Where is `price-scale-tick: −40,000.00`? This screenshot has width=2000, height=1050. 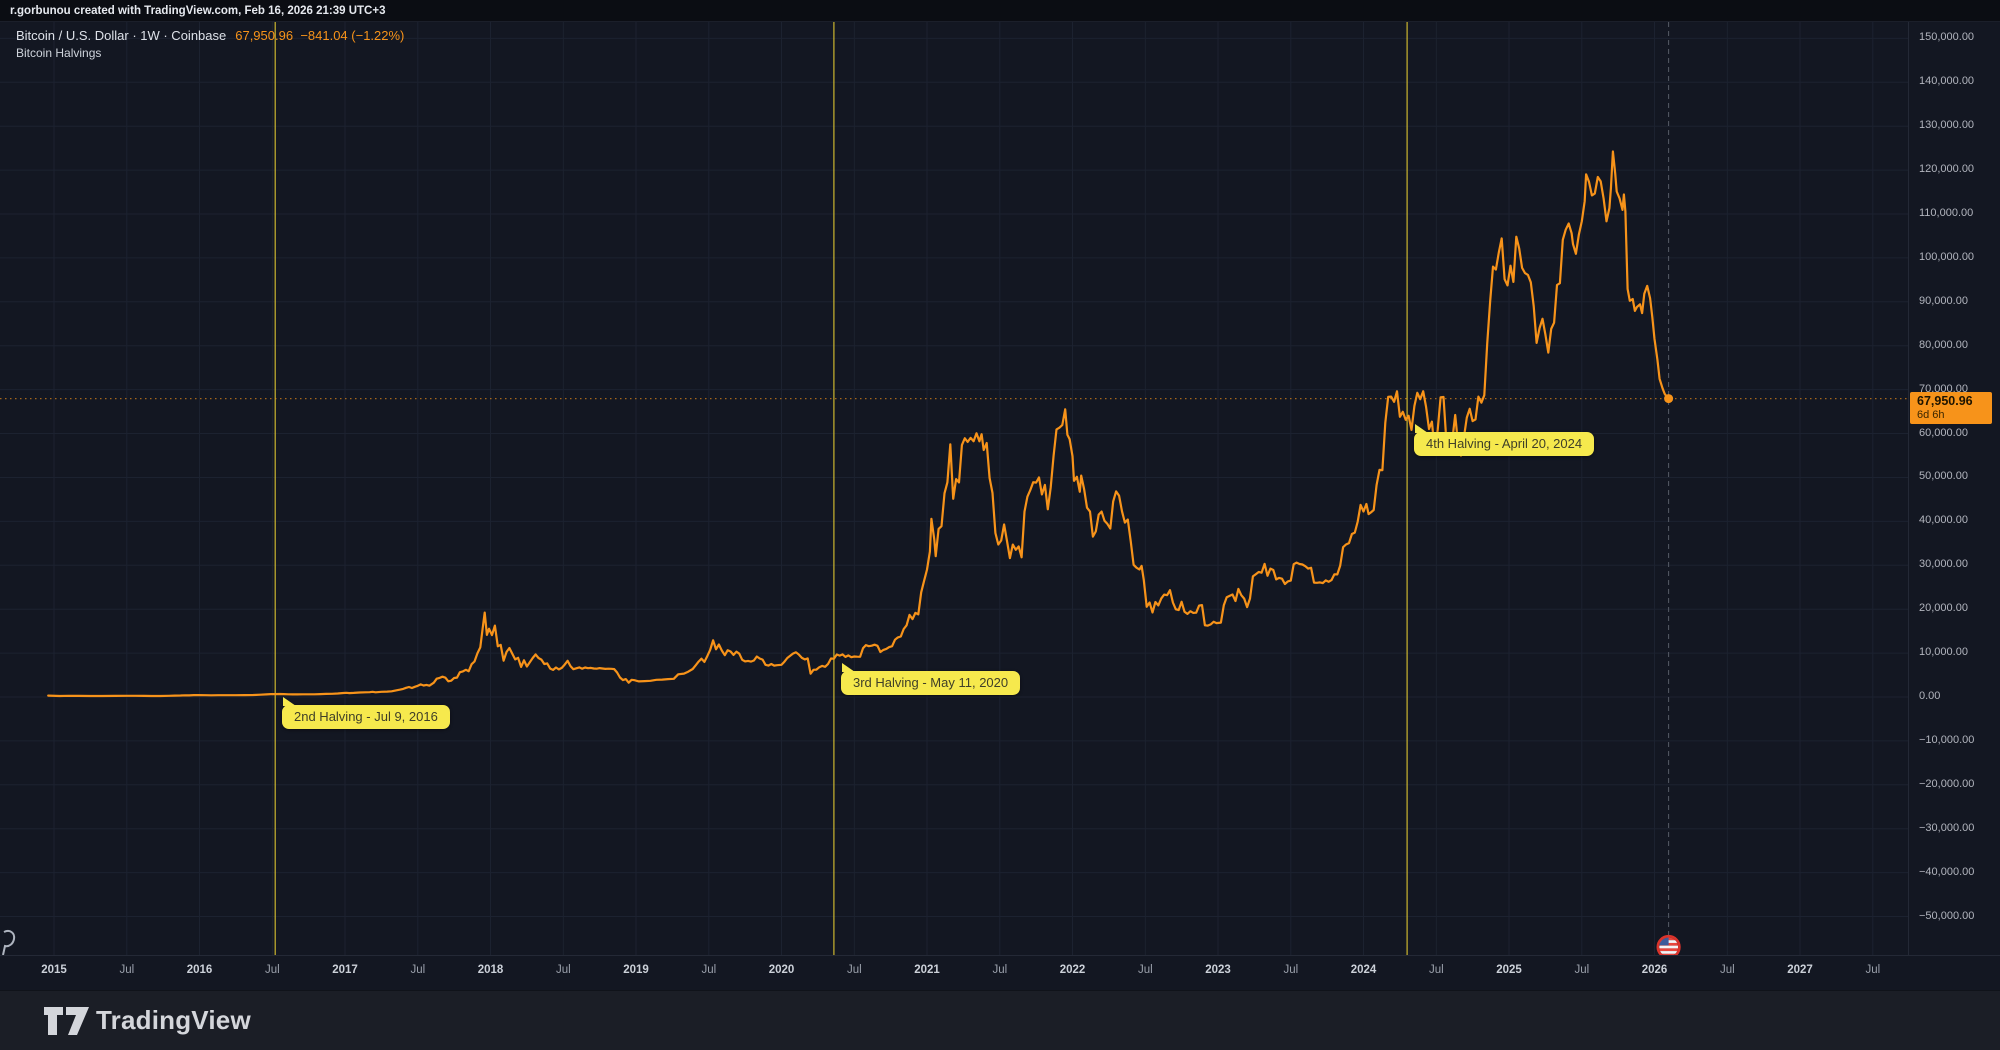 price-scale-tick: −40,000.00 is located at coordinates (1947, 872).